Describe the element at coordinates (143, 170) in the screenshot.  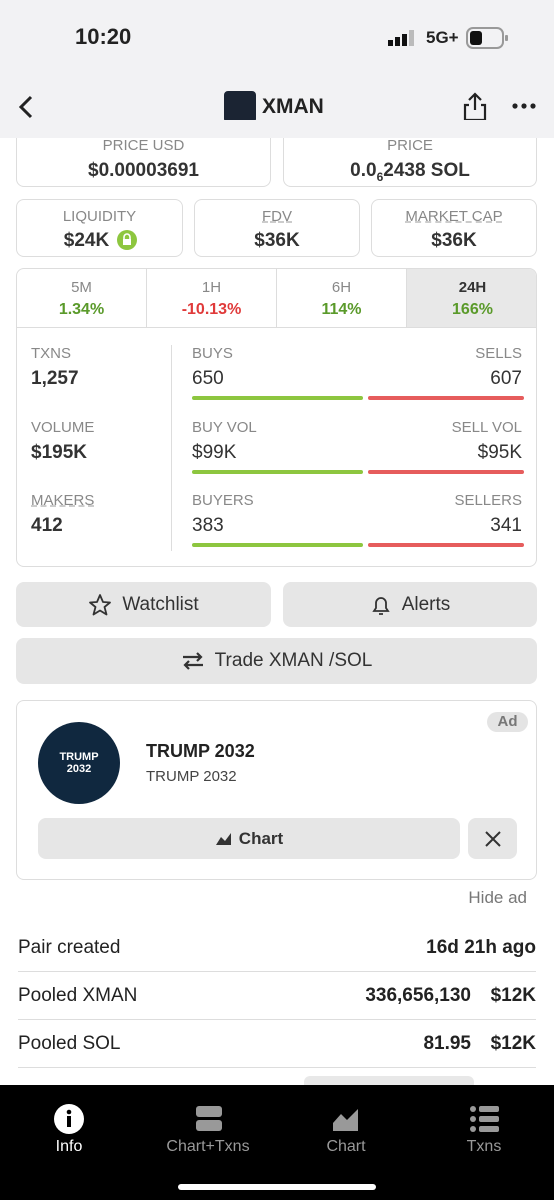
I see `value: $0.00003691` at that location.